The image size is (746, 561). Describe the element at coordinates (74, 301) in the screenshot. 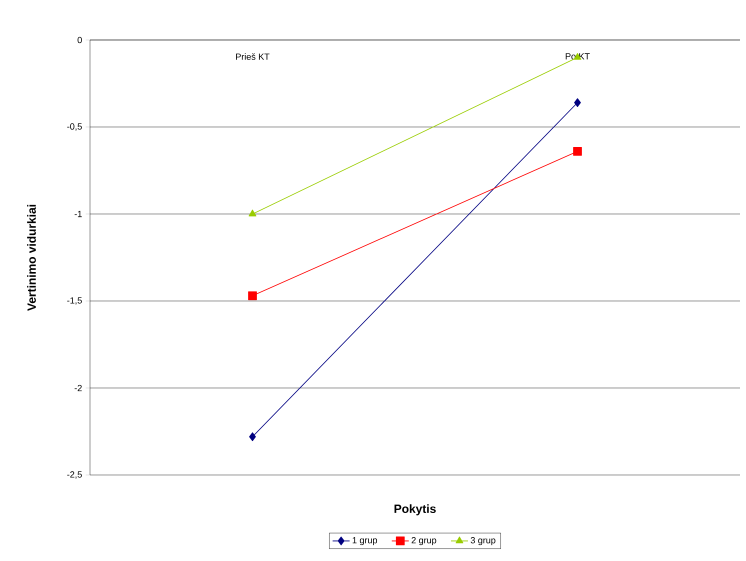

I see `y-tick-label: -1,5` at that location.